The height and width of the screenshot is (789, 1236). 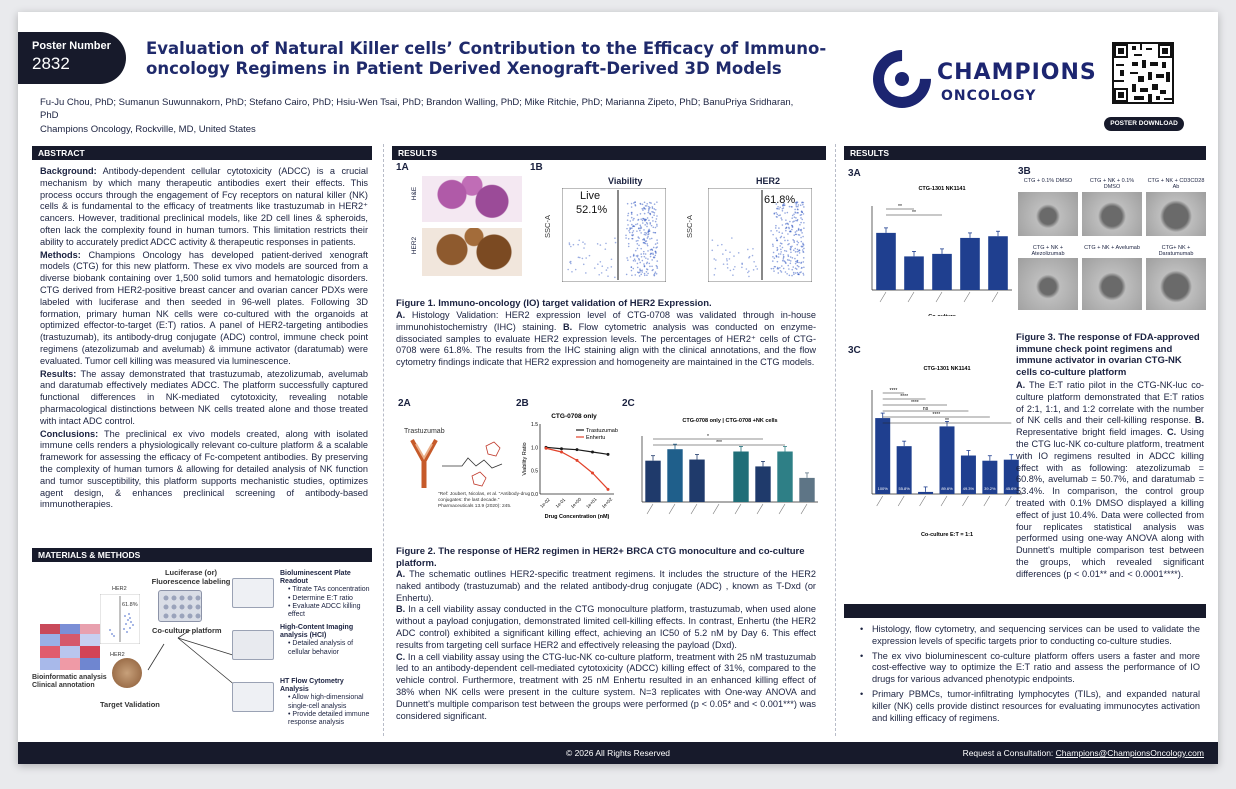 I want to click on brightfield-label: CTG + NK + Avelumab, so click(x=1112, y=248).